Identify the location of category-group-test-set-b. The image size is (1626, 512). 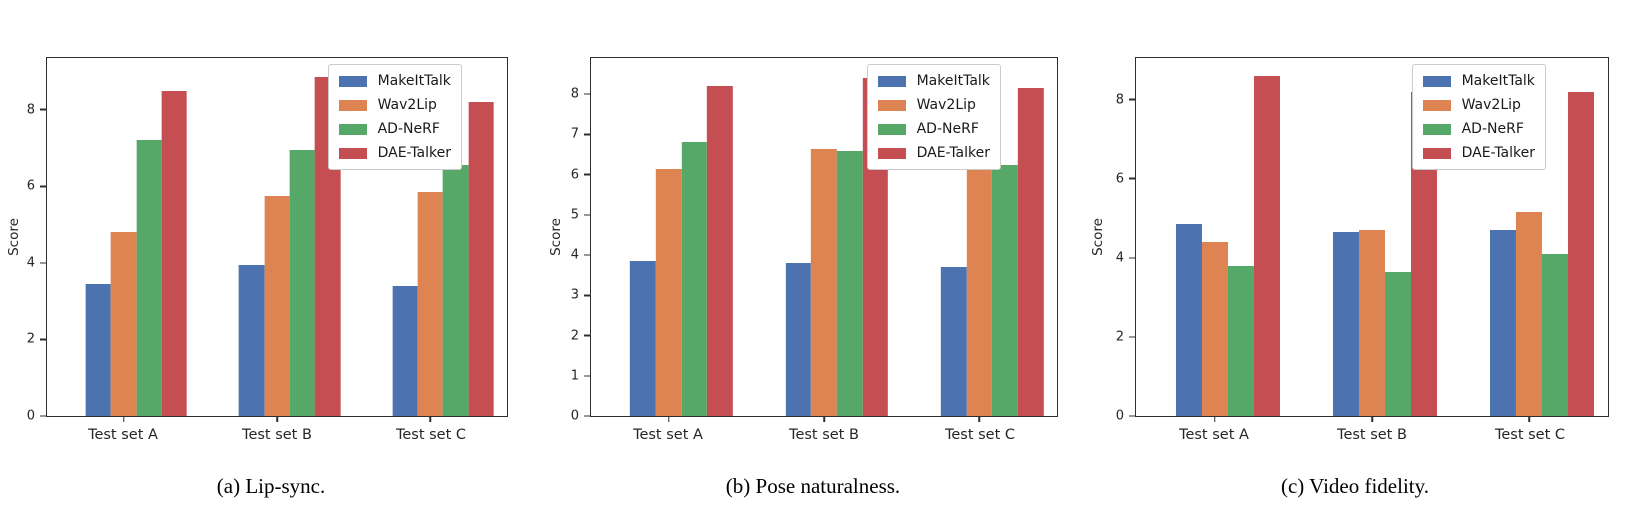
(1371, 237).